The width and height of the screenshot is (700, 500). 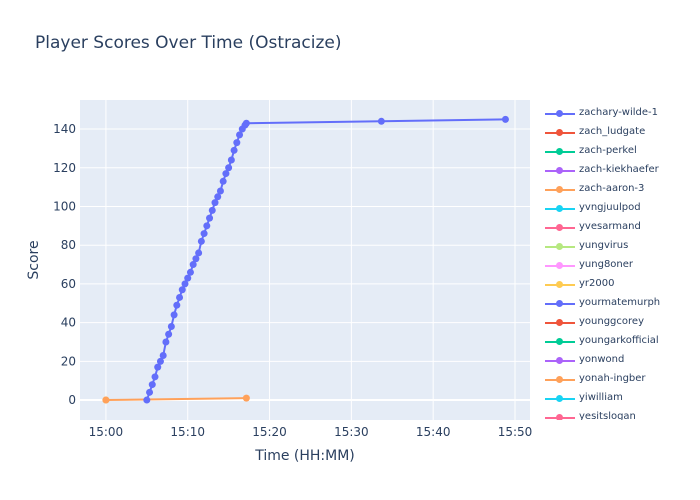 What do you see at coordinates (608, 150) in the screenshot?
I see `legend-label: zach-perkel` at bounding box center [608, 150].